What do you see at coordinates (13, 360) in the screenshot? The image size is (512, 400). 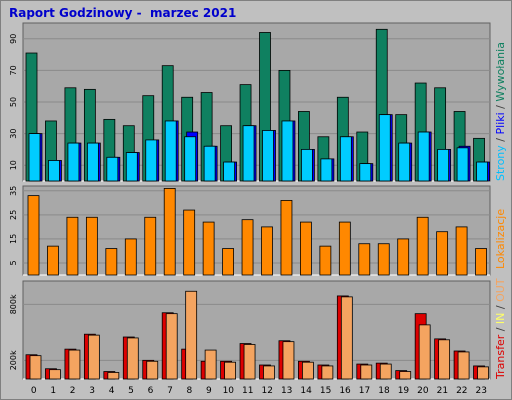 I see `kbytes-tick-label: 200k` at bounding box center [13, 360].